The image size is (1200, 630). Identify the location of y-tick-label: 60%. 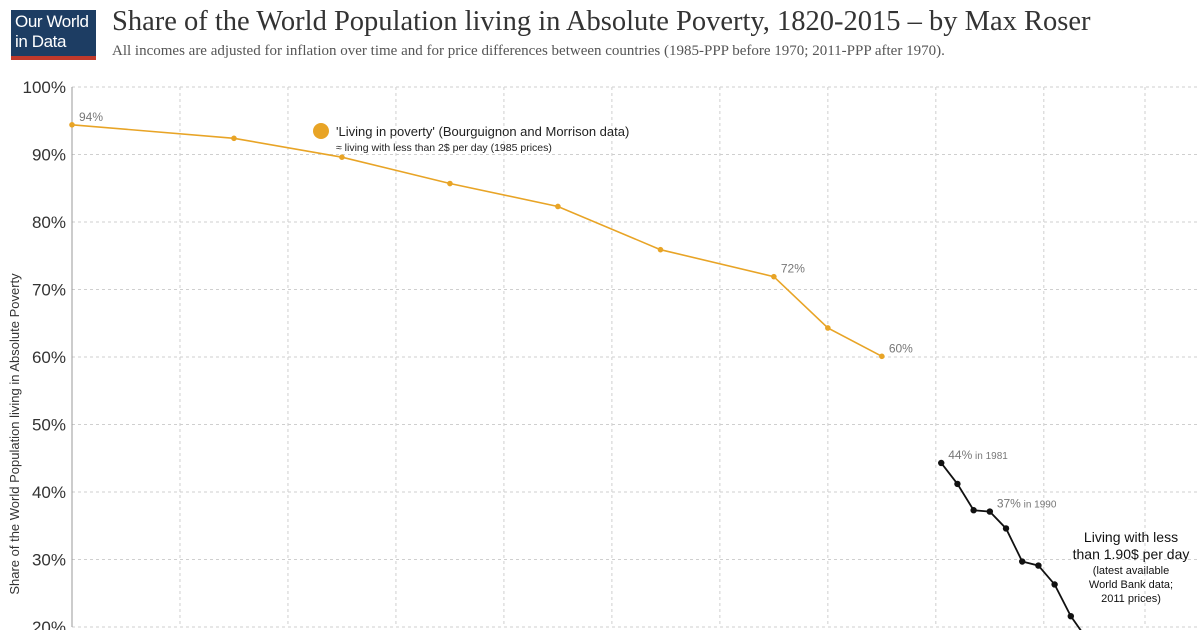
(49, 357).